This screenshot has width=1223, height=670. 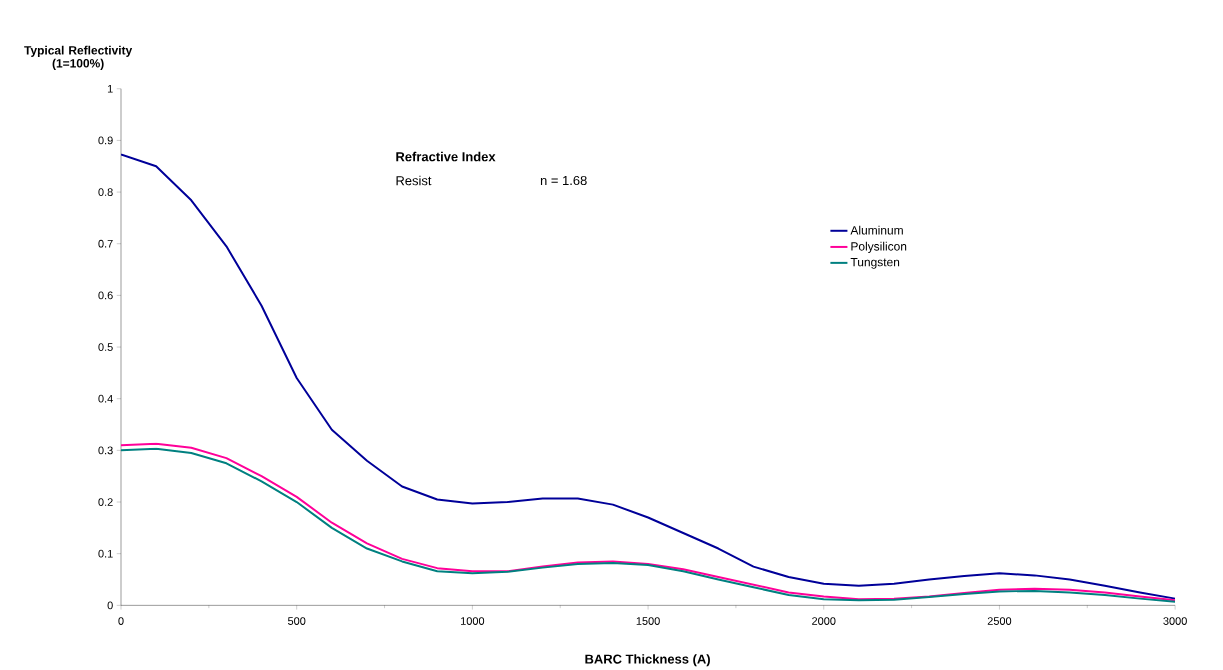 What do you see at coordinates (999, 621) in the screenshot?
I see `x-tick-label: 2500` at bounding box center [999, 621].